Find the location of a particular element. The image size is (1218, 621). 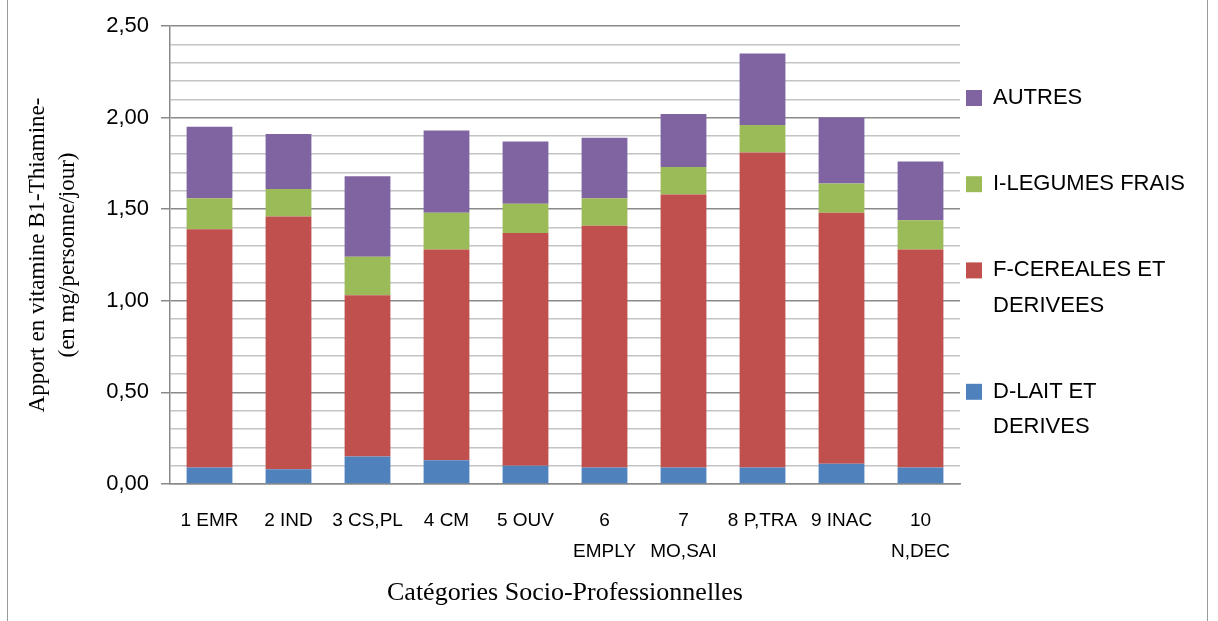

legend-label: I-LEGUMES FRAIS is located at coordinates (1089, 183).